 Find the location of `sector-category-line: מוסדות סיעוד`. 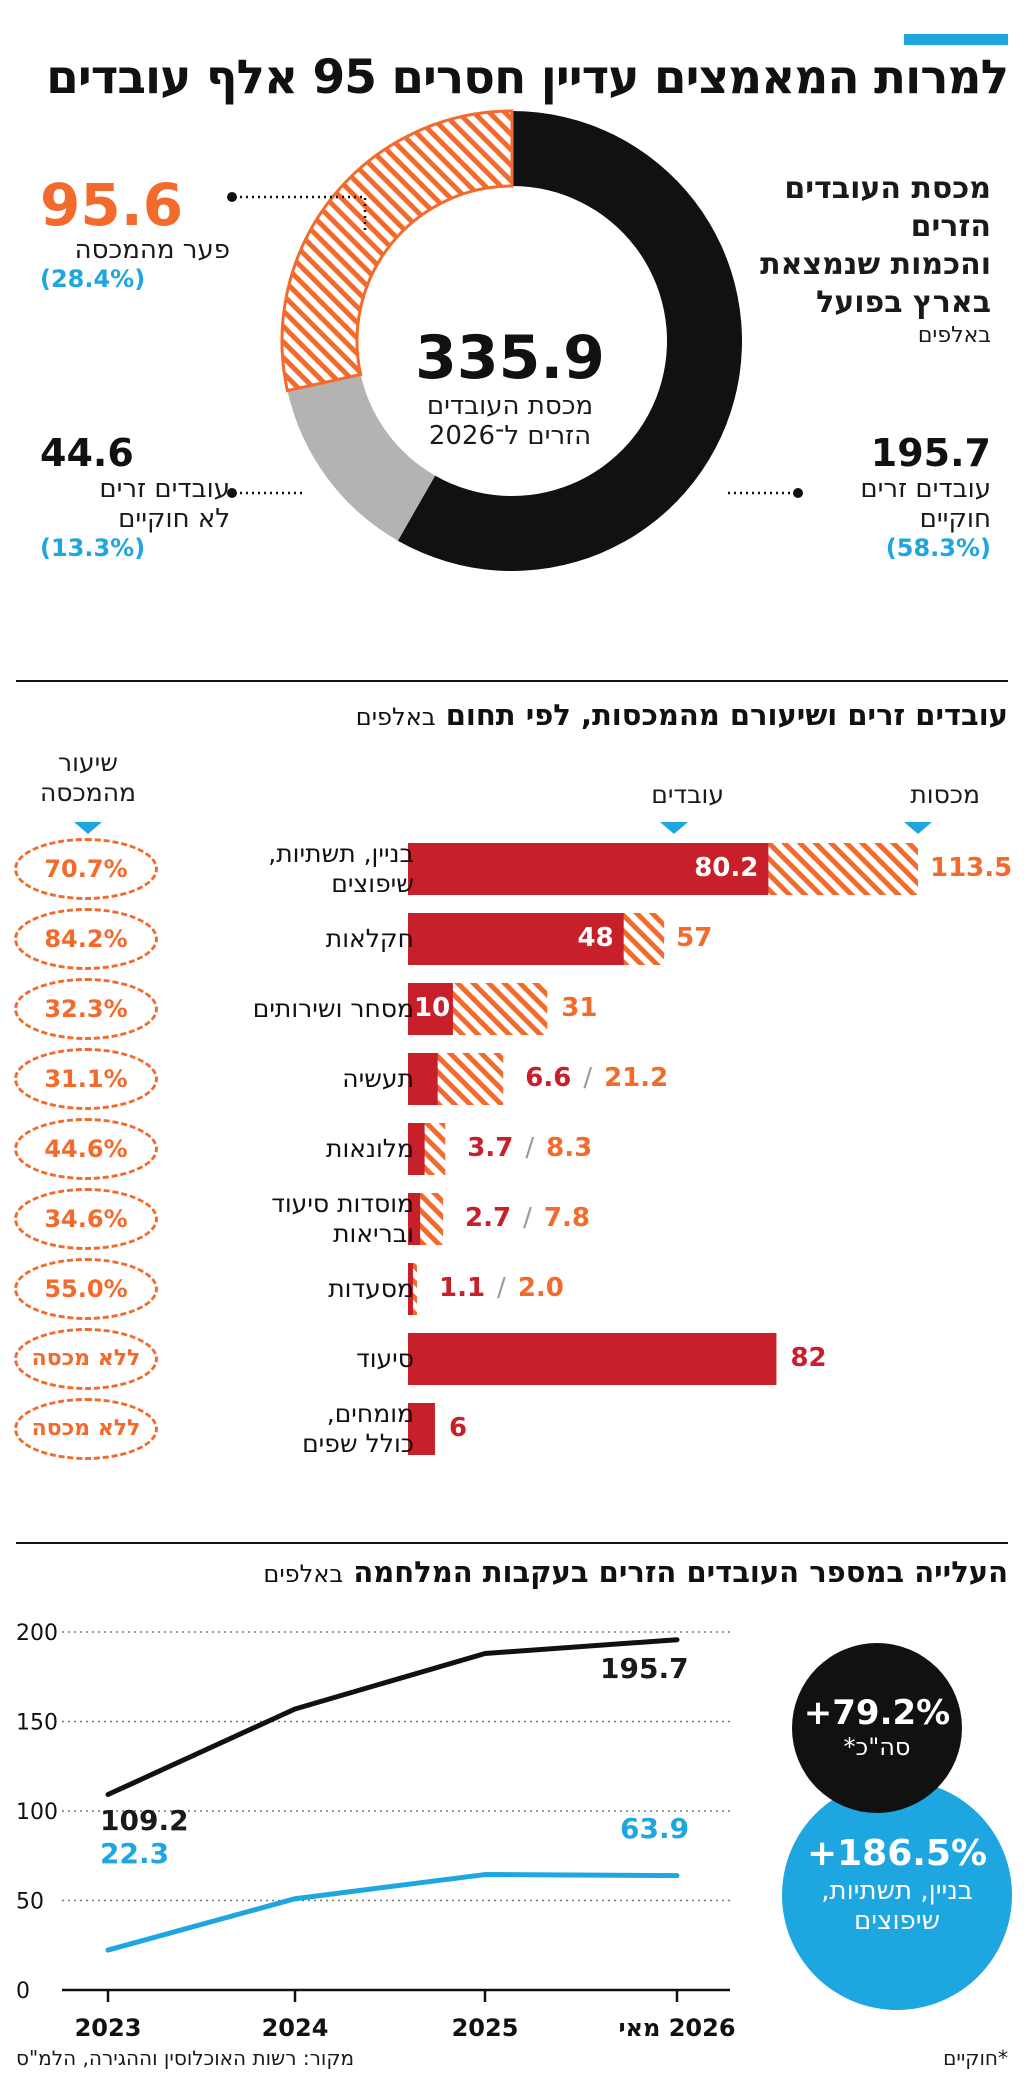

sector-category-line: מוסדות סיעוד is located at coordinates (342, 1203).